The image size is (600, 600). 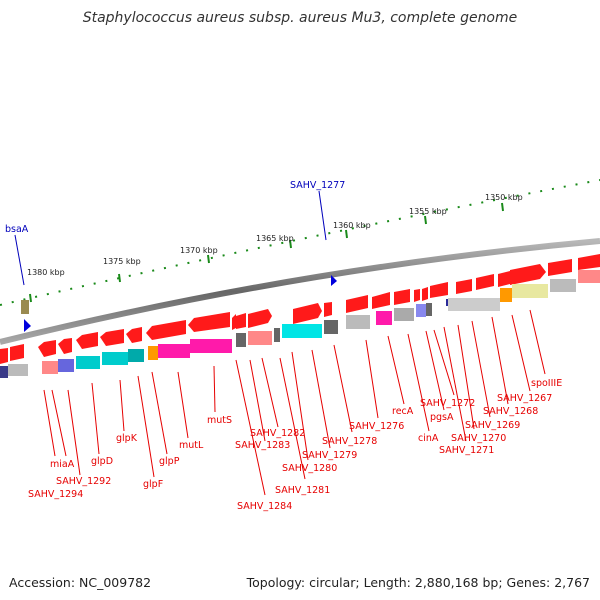 I want to click on tick-label-1355: 1355 kbp, so click(x=428, y=211).